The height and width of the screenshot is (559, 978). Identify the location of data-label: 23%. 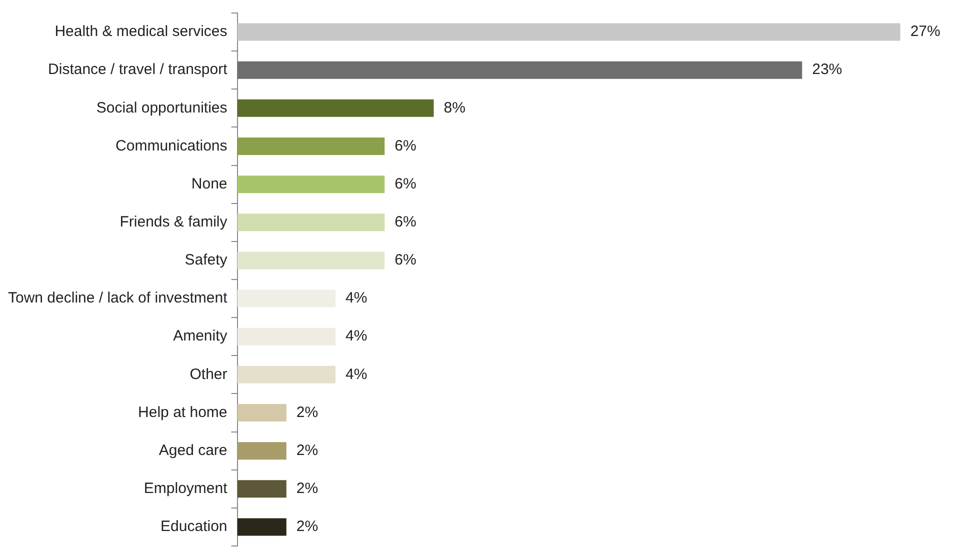
(827, 69).